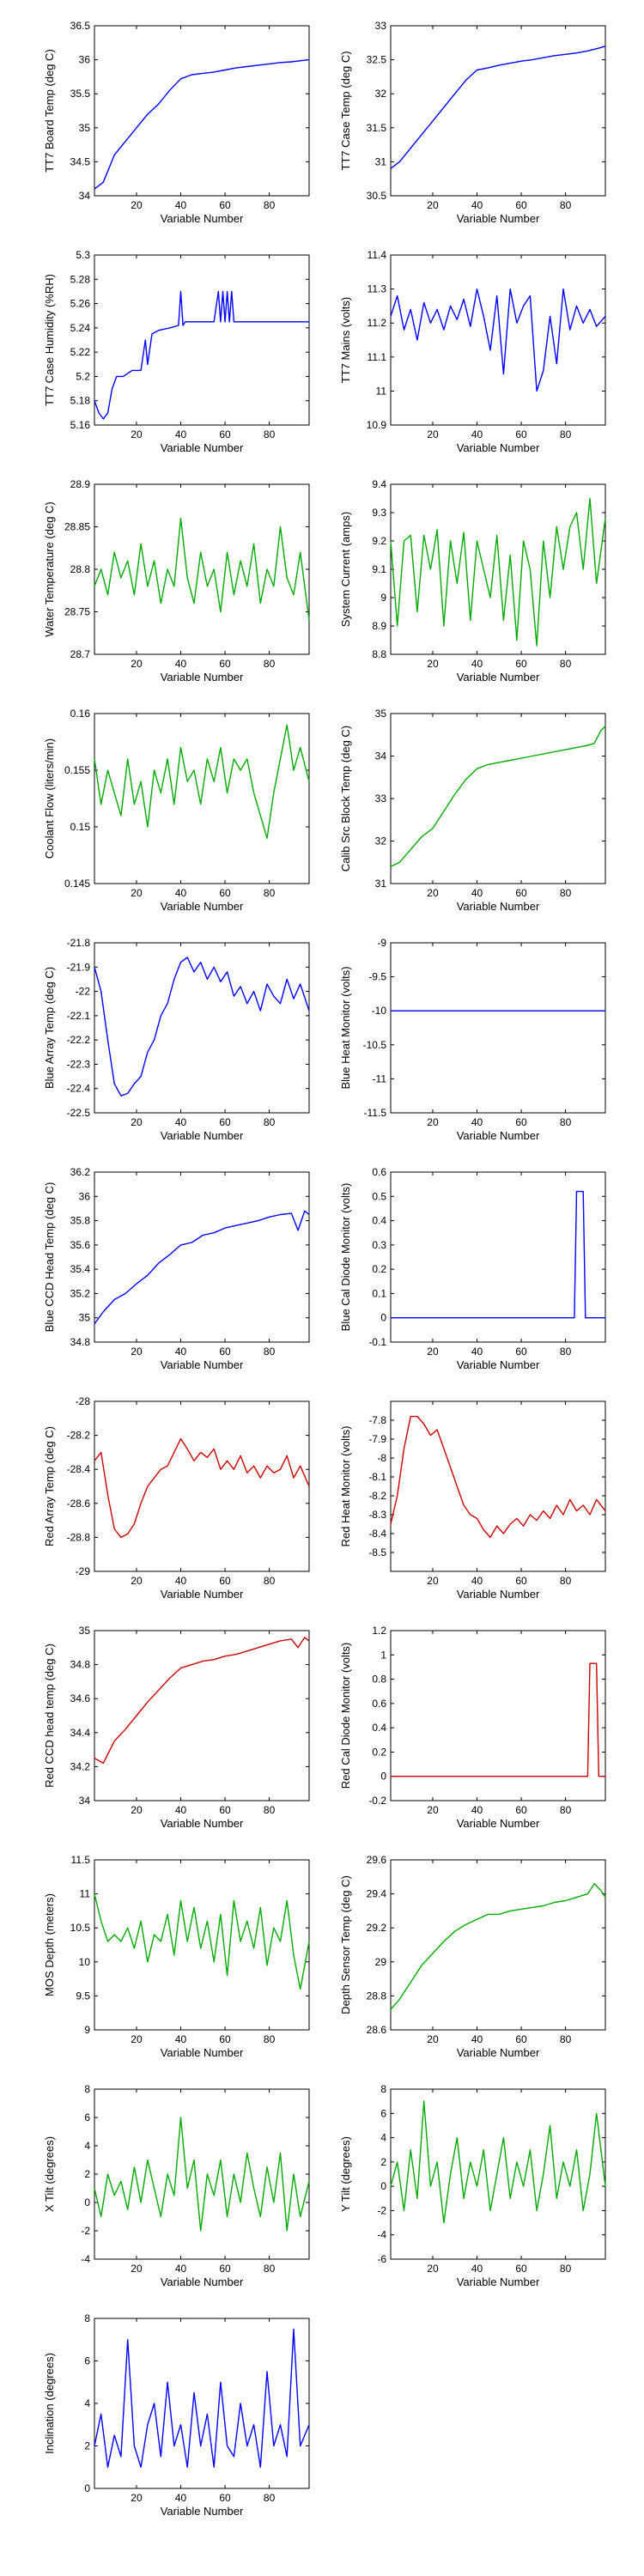 The height and width of the screenshot is (2576, 644). Describe the element at coordinates (202, 124) in the screenshot. I see `series-line-tt7-board-temp` at that location.